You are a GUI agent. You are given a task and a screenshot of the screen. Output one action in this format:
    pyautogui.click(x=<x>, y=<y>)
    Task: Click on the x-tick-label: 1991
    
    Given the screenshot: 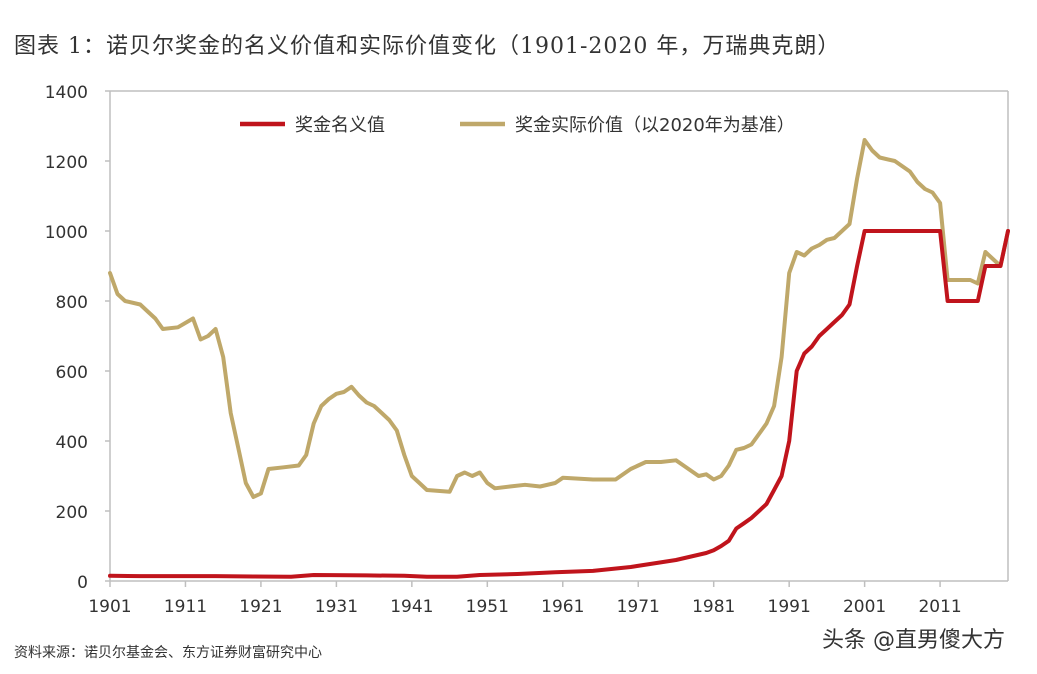 What is the action you would take?
    pyautogui.click(x=789, y=607)
    